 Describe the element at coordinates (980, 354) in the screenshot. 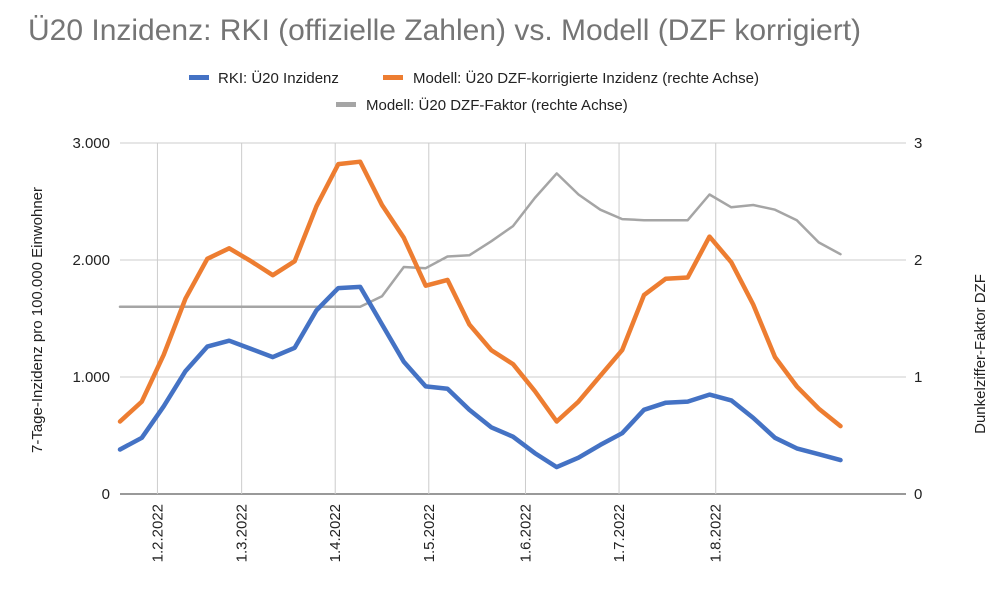

I see `y-axis-title-right: Dunkelziffer-Faktor DZF` at that location.